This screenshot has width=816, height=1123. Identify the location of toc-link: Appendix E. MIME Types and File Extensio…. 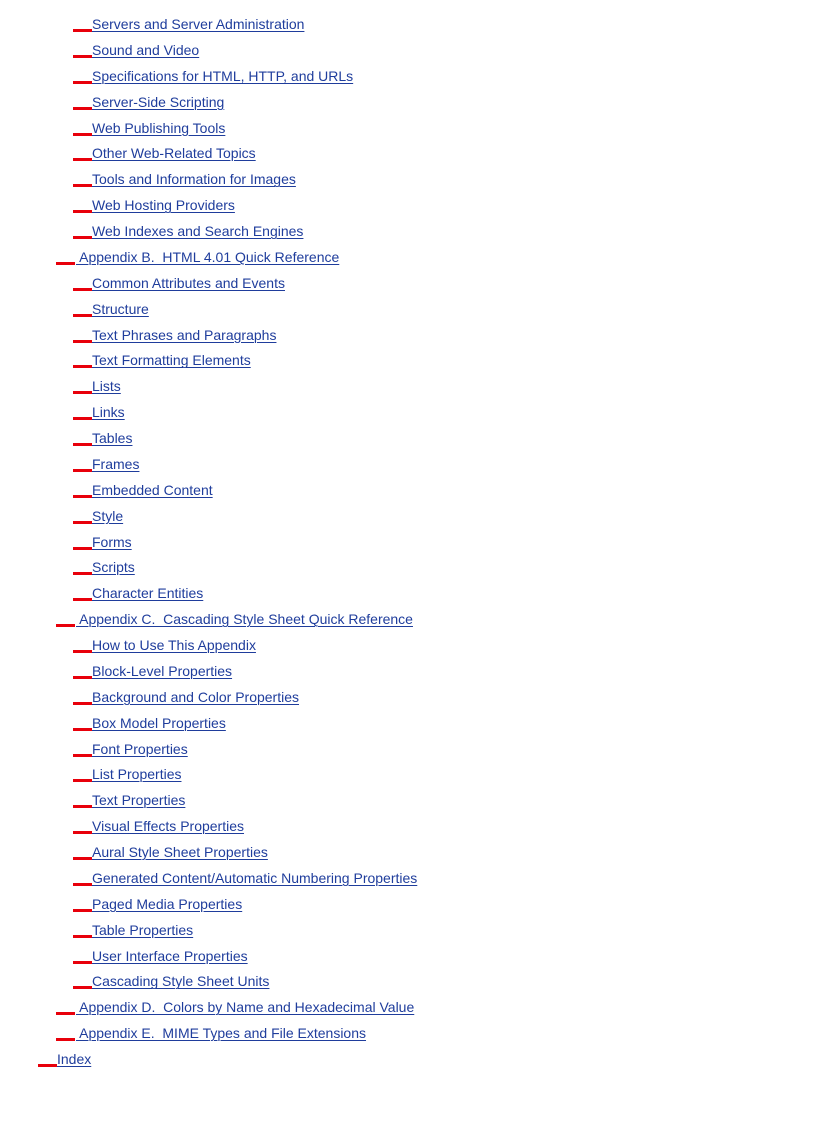
(221, 1033).